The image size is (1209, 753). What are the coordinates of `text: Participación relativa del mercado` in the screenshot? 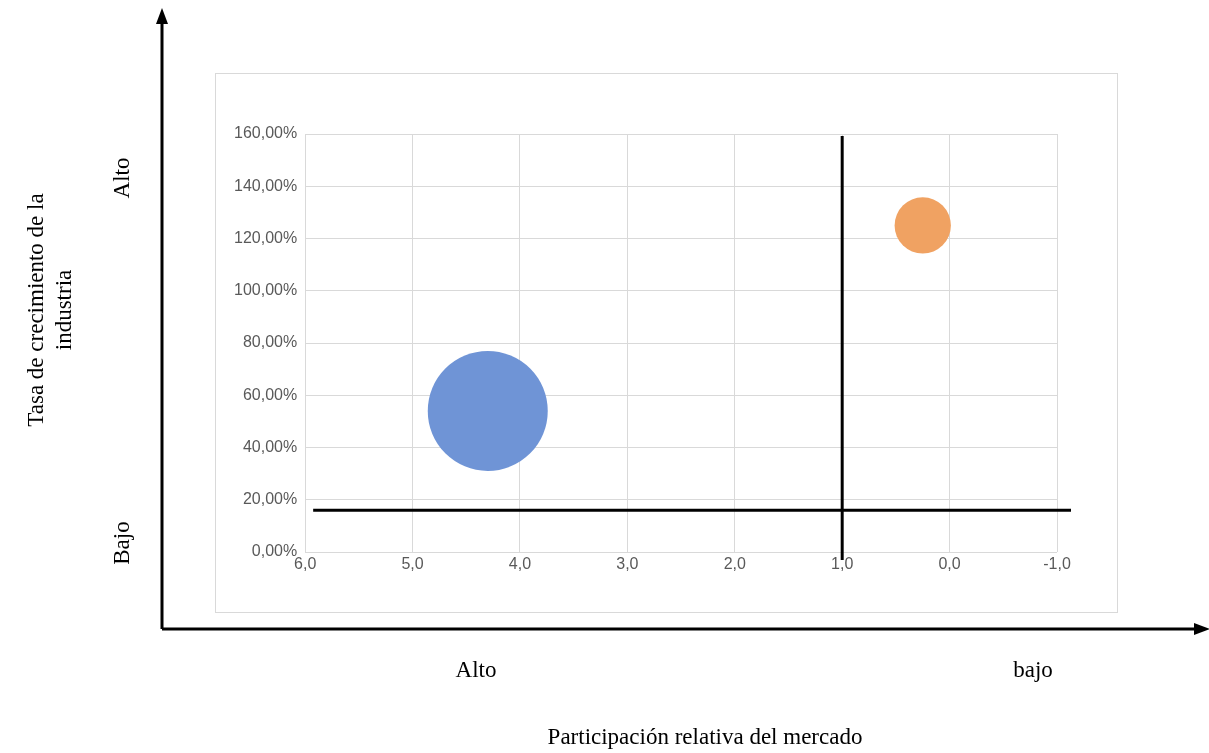 It's located at (705, 737).